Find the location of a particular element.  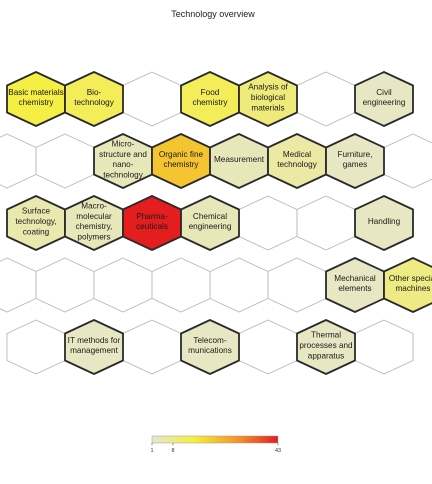

hex-cell-analysis-of-biological-materials: Analysis of biological materials is located at coordinates (268, 99).